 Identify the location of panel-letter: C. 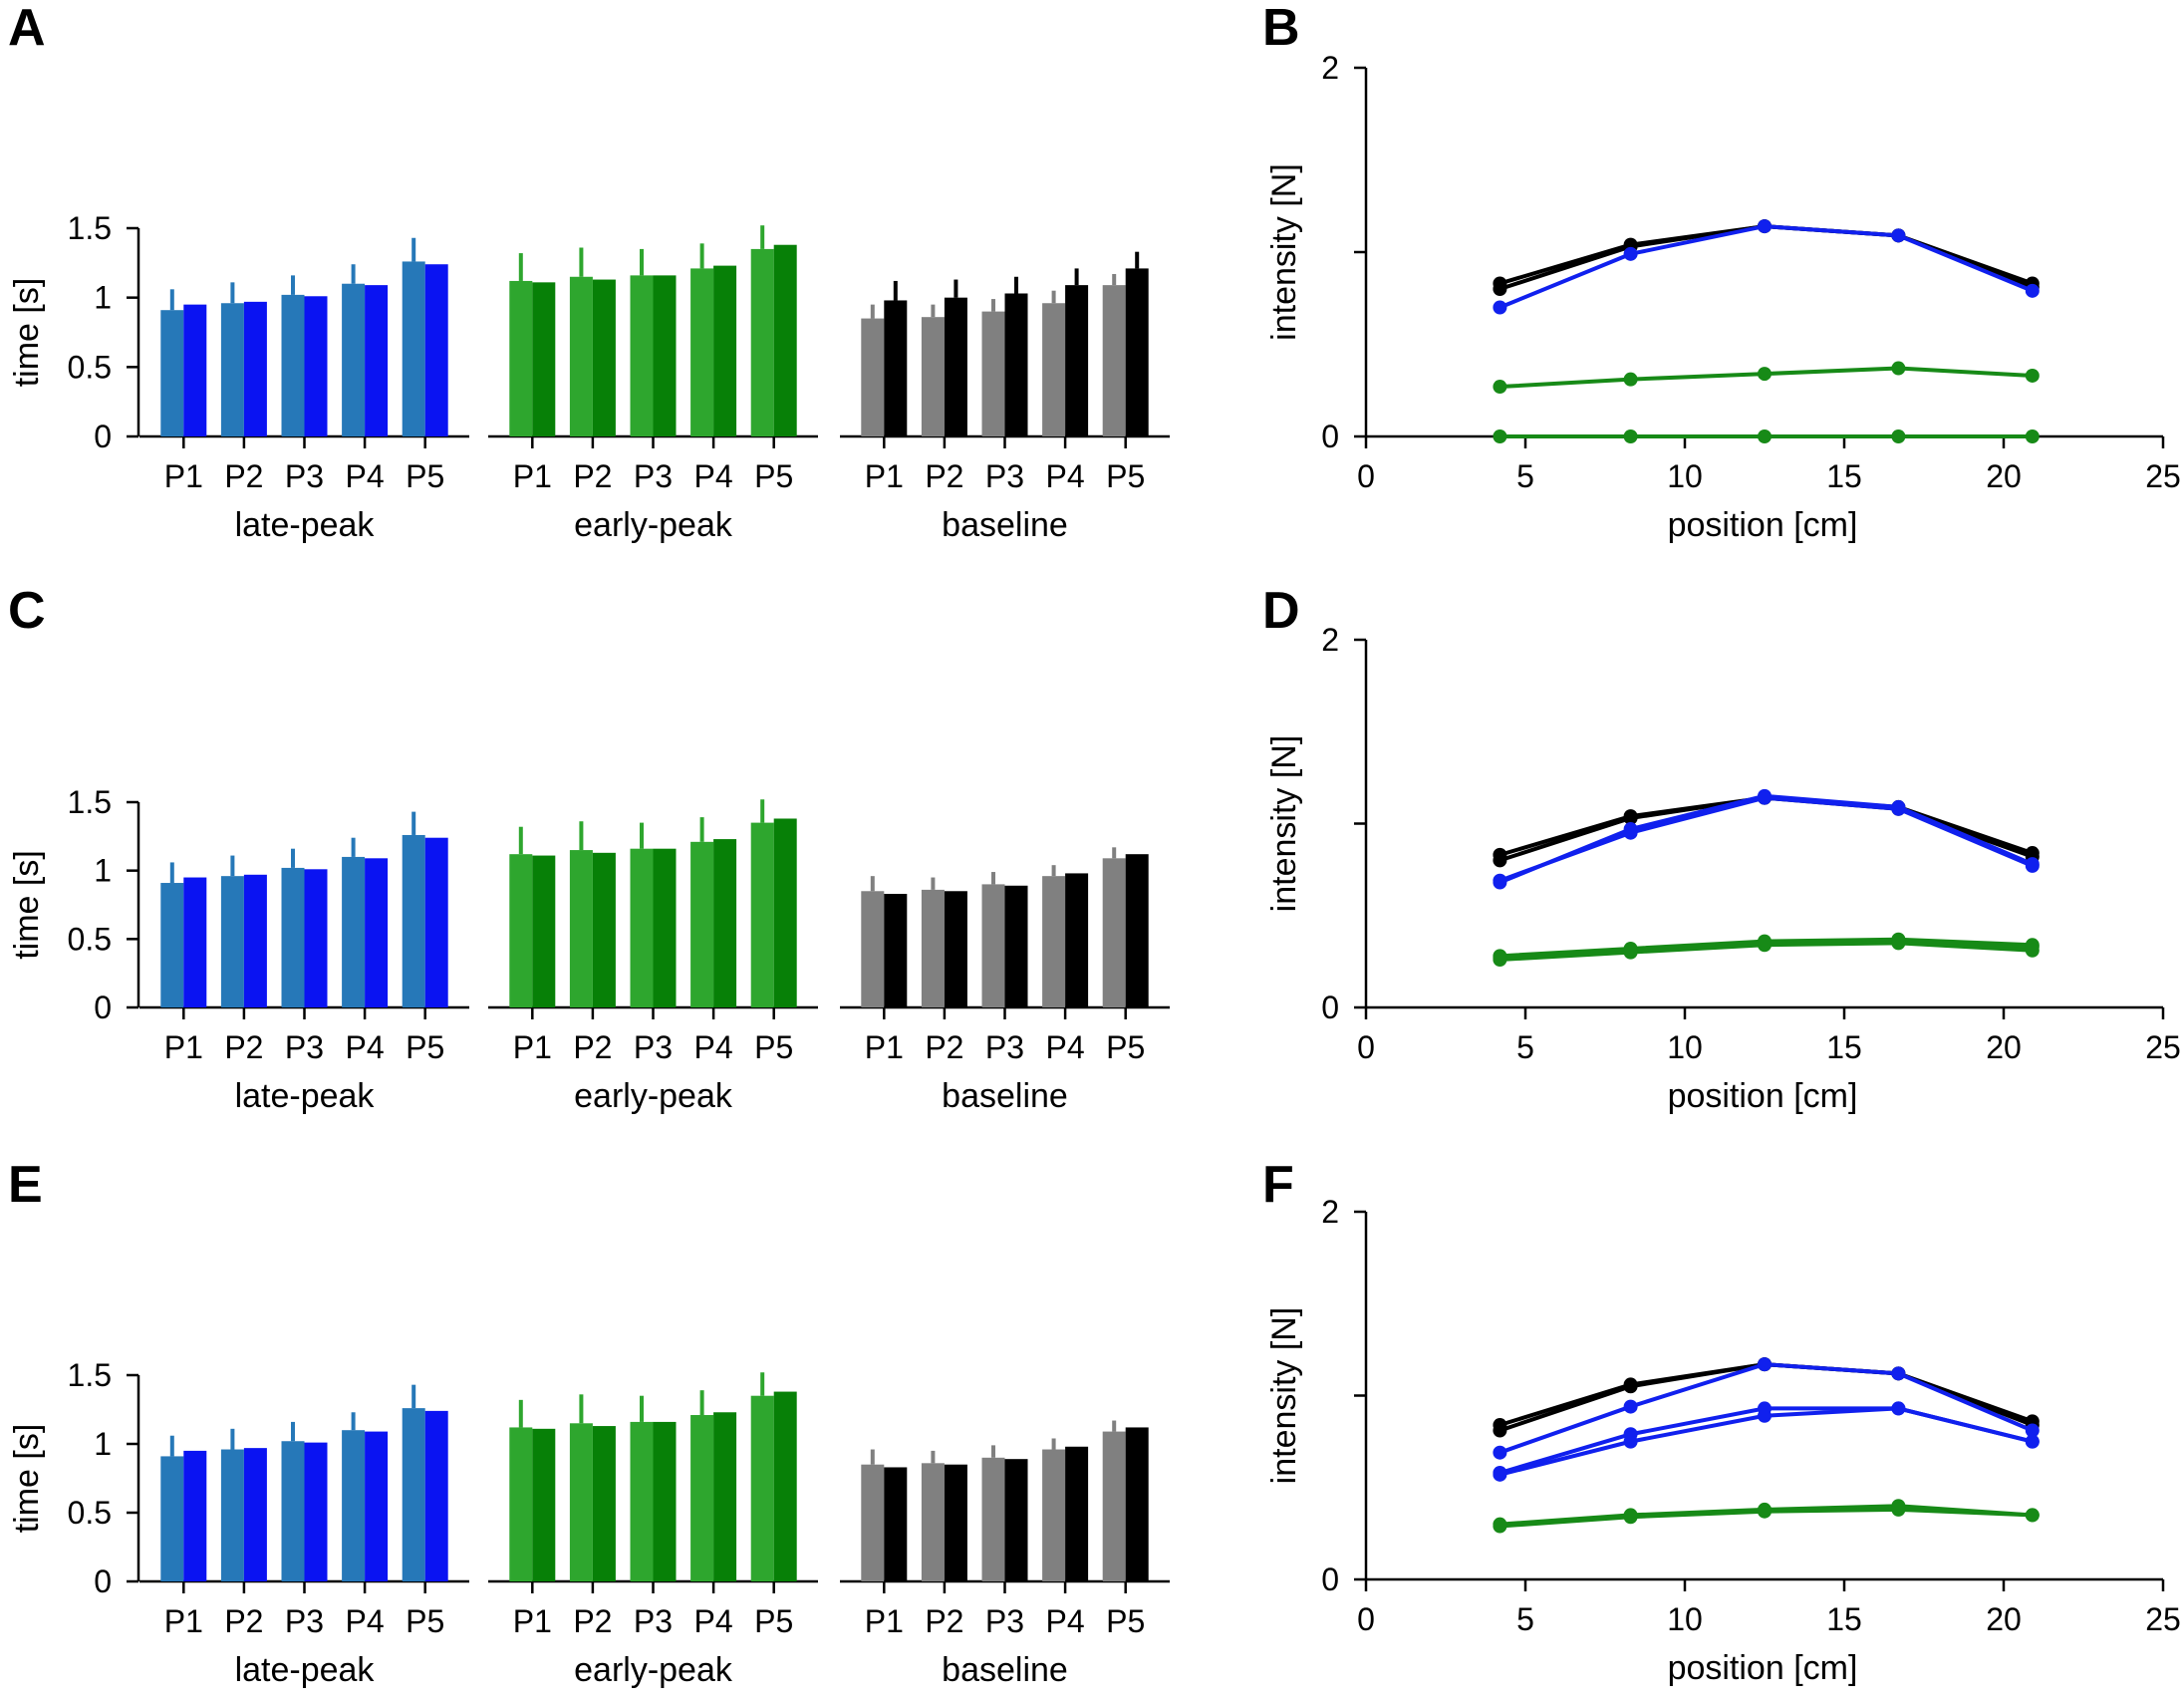
(27, 611).